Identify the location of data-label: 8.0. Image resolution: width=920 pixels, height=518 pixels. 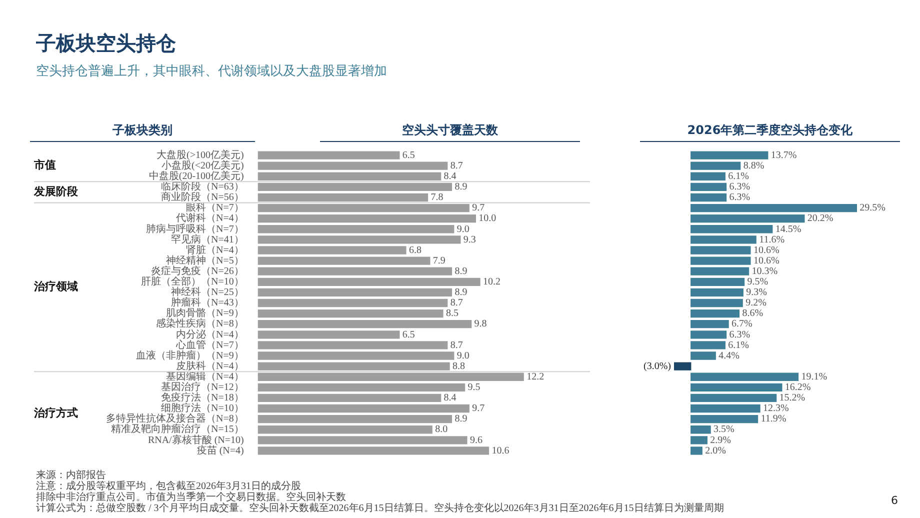
(441, 430).